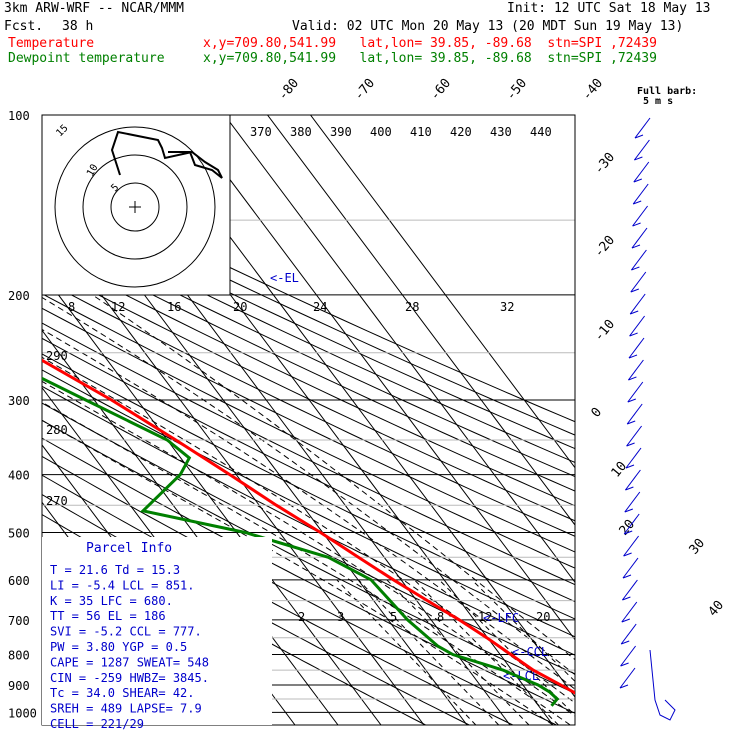 The width and height of the screenshot is (740, 740). I want to click on forecast-hour: 38 h, so click(78, 26).